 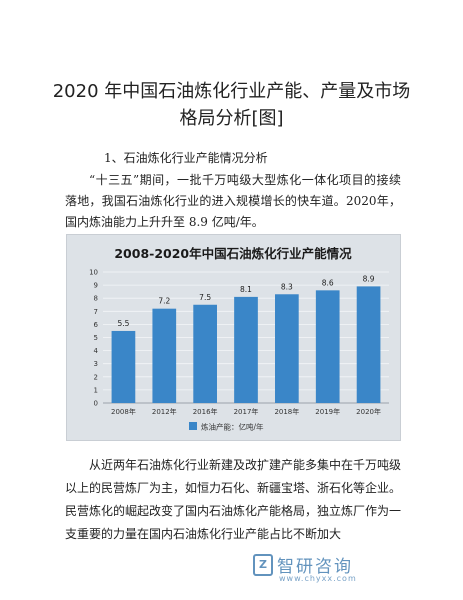 I want to click on x-tick-label: 2019年, so click(x=327, y=411).